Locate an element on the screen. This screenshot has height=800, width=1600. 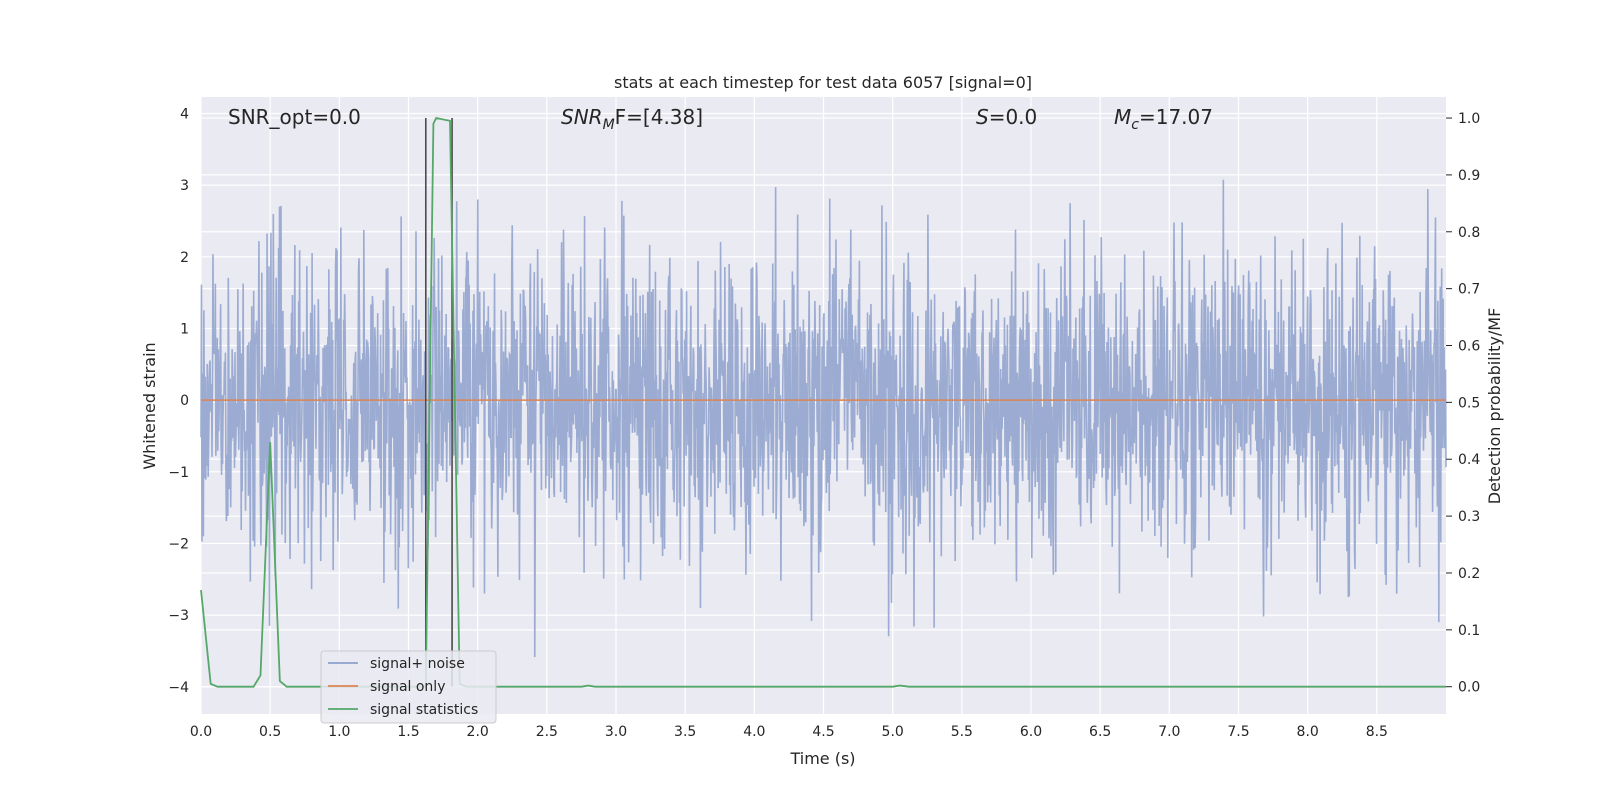
legend-label-signal-only: signal only is located at coordinates (407, 687).